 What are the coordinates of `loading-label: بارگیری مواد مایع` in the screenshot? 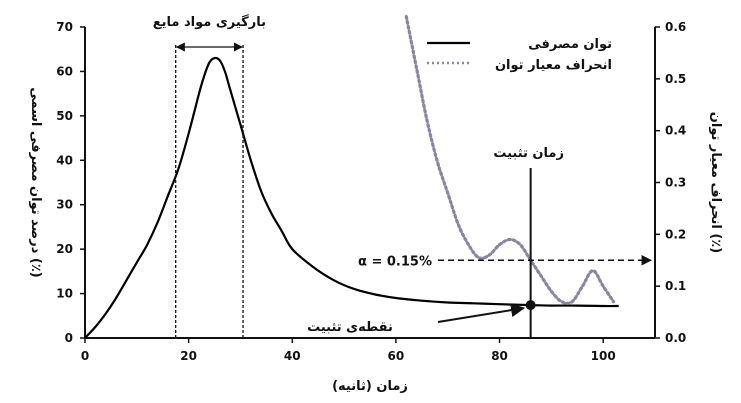 It's located at (209, 22).